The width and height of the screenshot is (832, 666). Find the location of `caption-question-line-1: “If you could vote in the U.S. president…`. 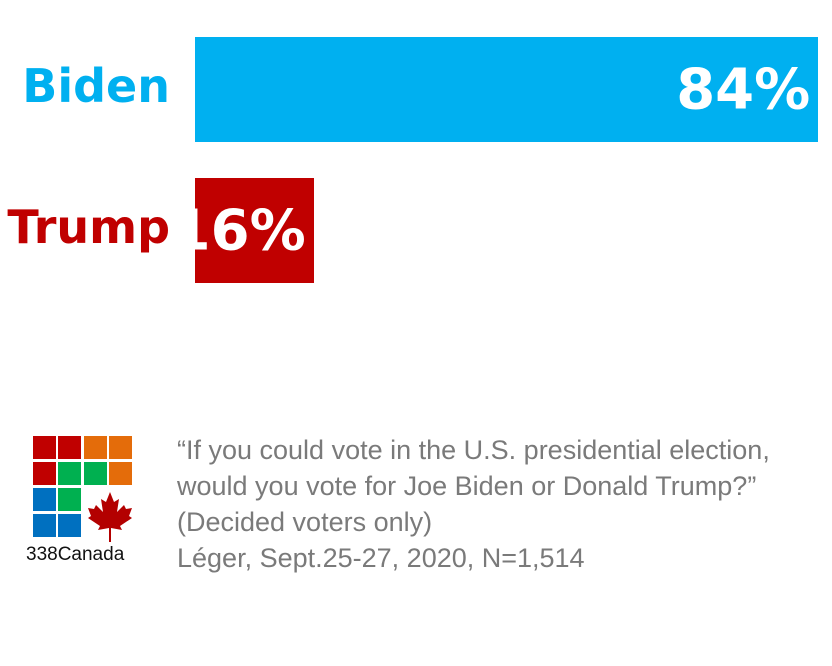

caption-question-line-1: “If you could vote in the U.S. president… is located at coordinates (473, 450).